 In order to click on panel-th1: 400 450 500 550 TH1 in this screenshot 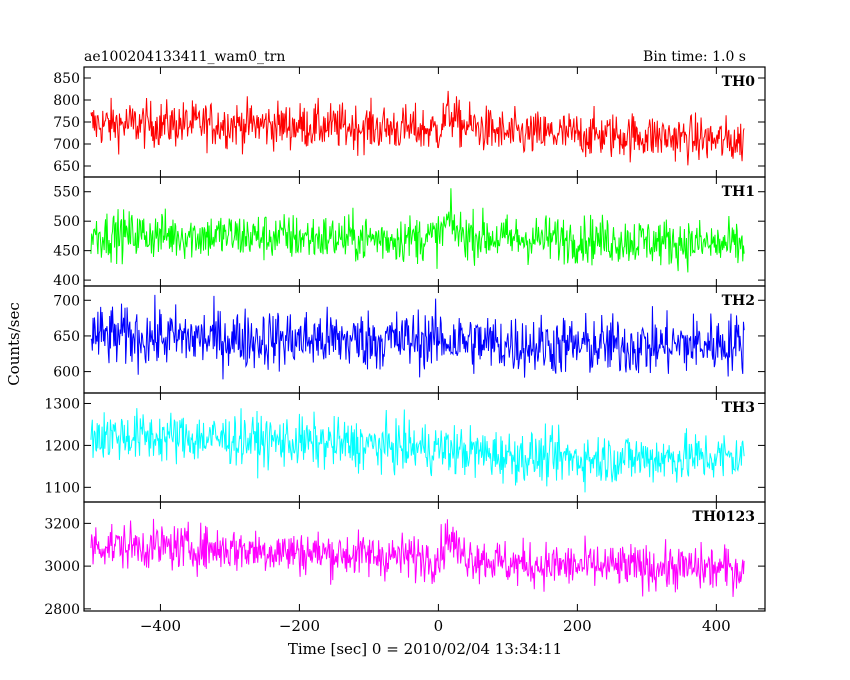, I will do `click(409, 232)`.